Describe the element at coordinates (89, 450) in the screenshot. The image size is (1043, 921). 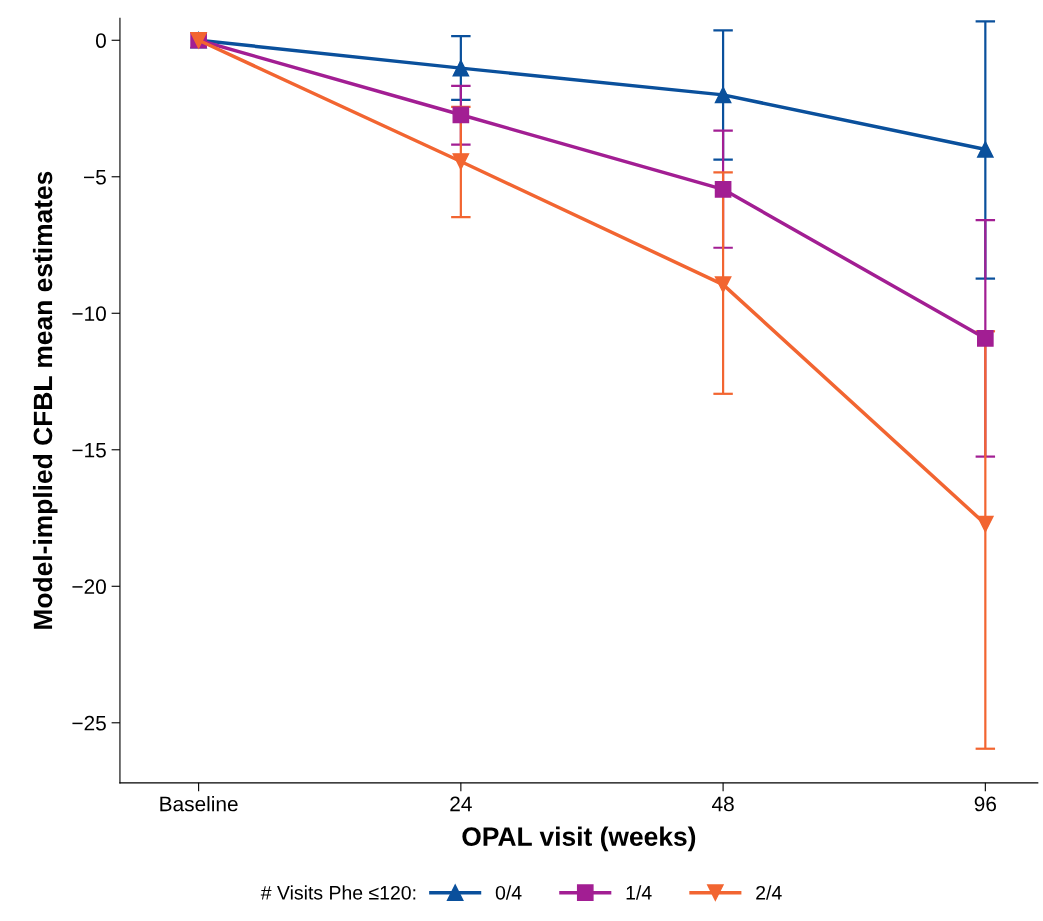
I see `y-tick-label: −15` at that location.